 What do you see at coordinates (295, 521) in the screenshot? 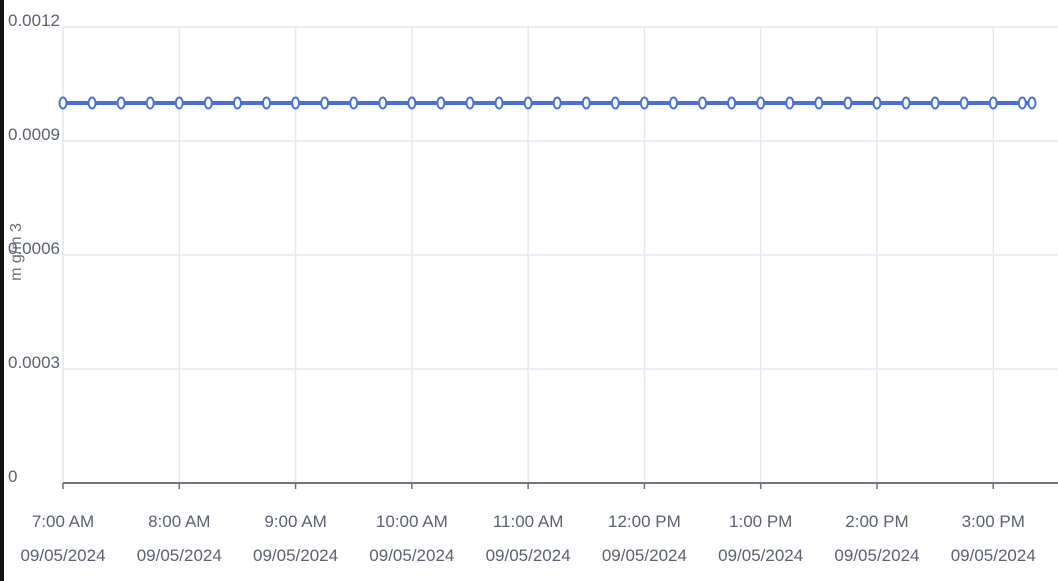
I see `x-tick-label-time: 9:00 AM` at bounding box center [295, 521].